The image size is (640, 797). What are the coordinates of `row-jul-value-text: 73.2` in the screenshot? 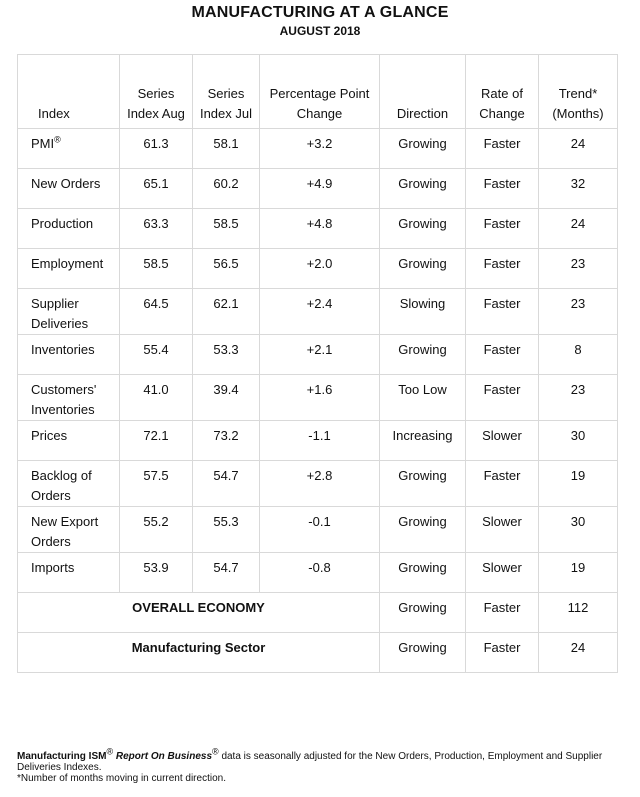 It's located at (226, 435).